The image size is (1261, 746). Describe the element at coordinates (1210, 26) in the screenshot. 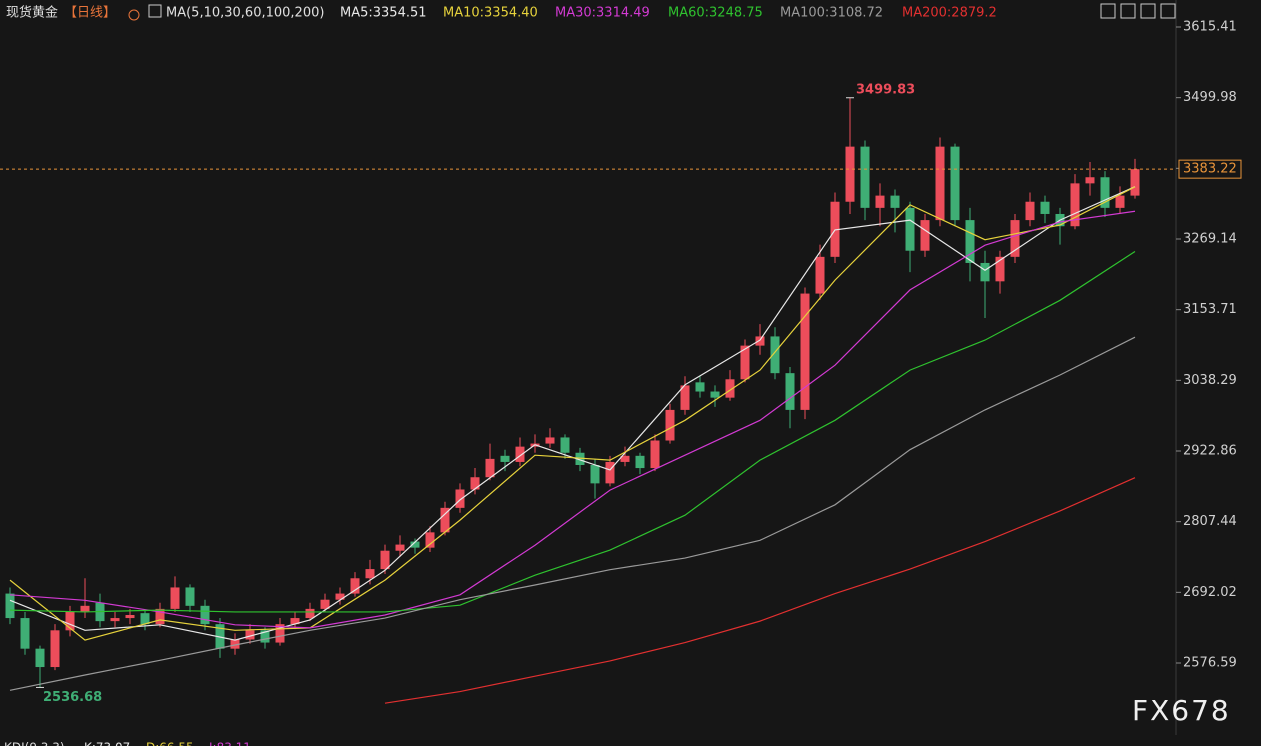

I see `y-tick-label: 3615.41` at that location.